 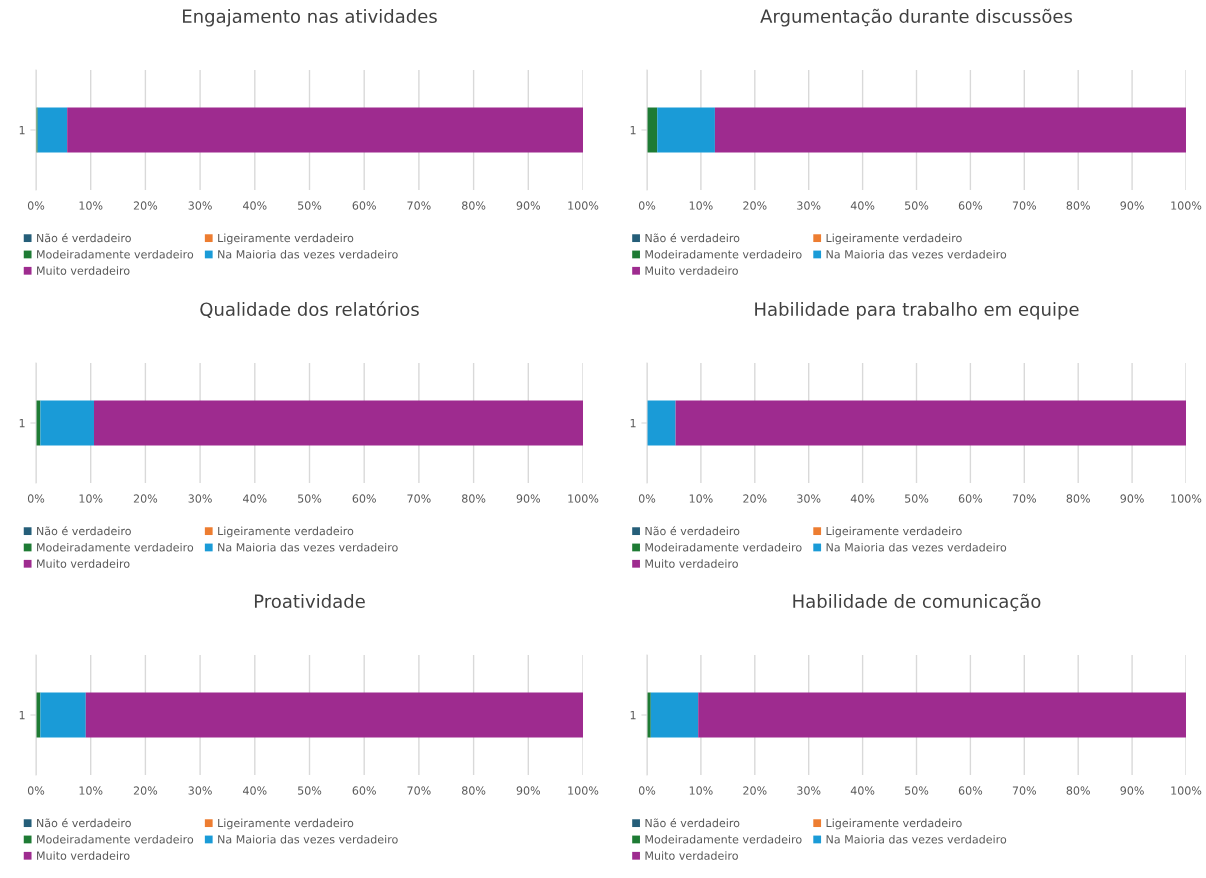 I want to click on chart-title: Engajamento nas atividades, so click(x=310, y=18).